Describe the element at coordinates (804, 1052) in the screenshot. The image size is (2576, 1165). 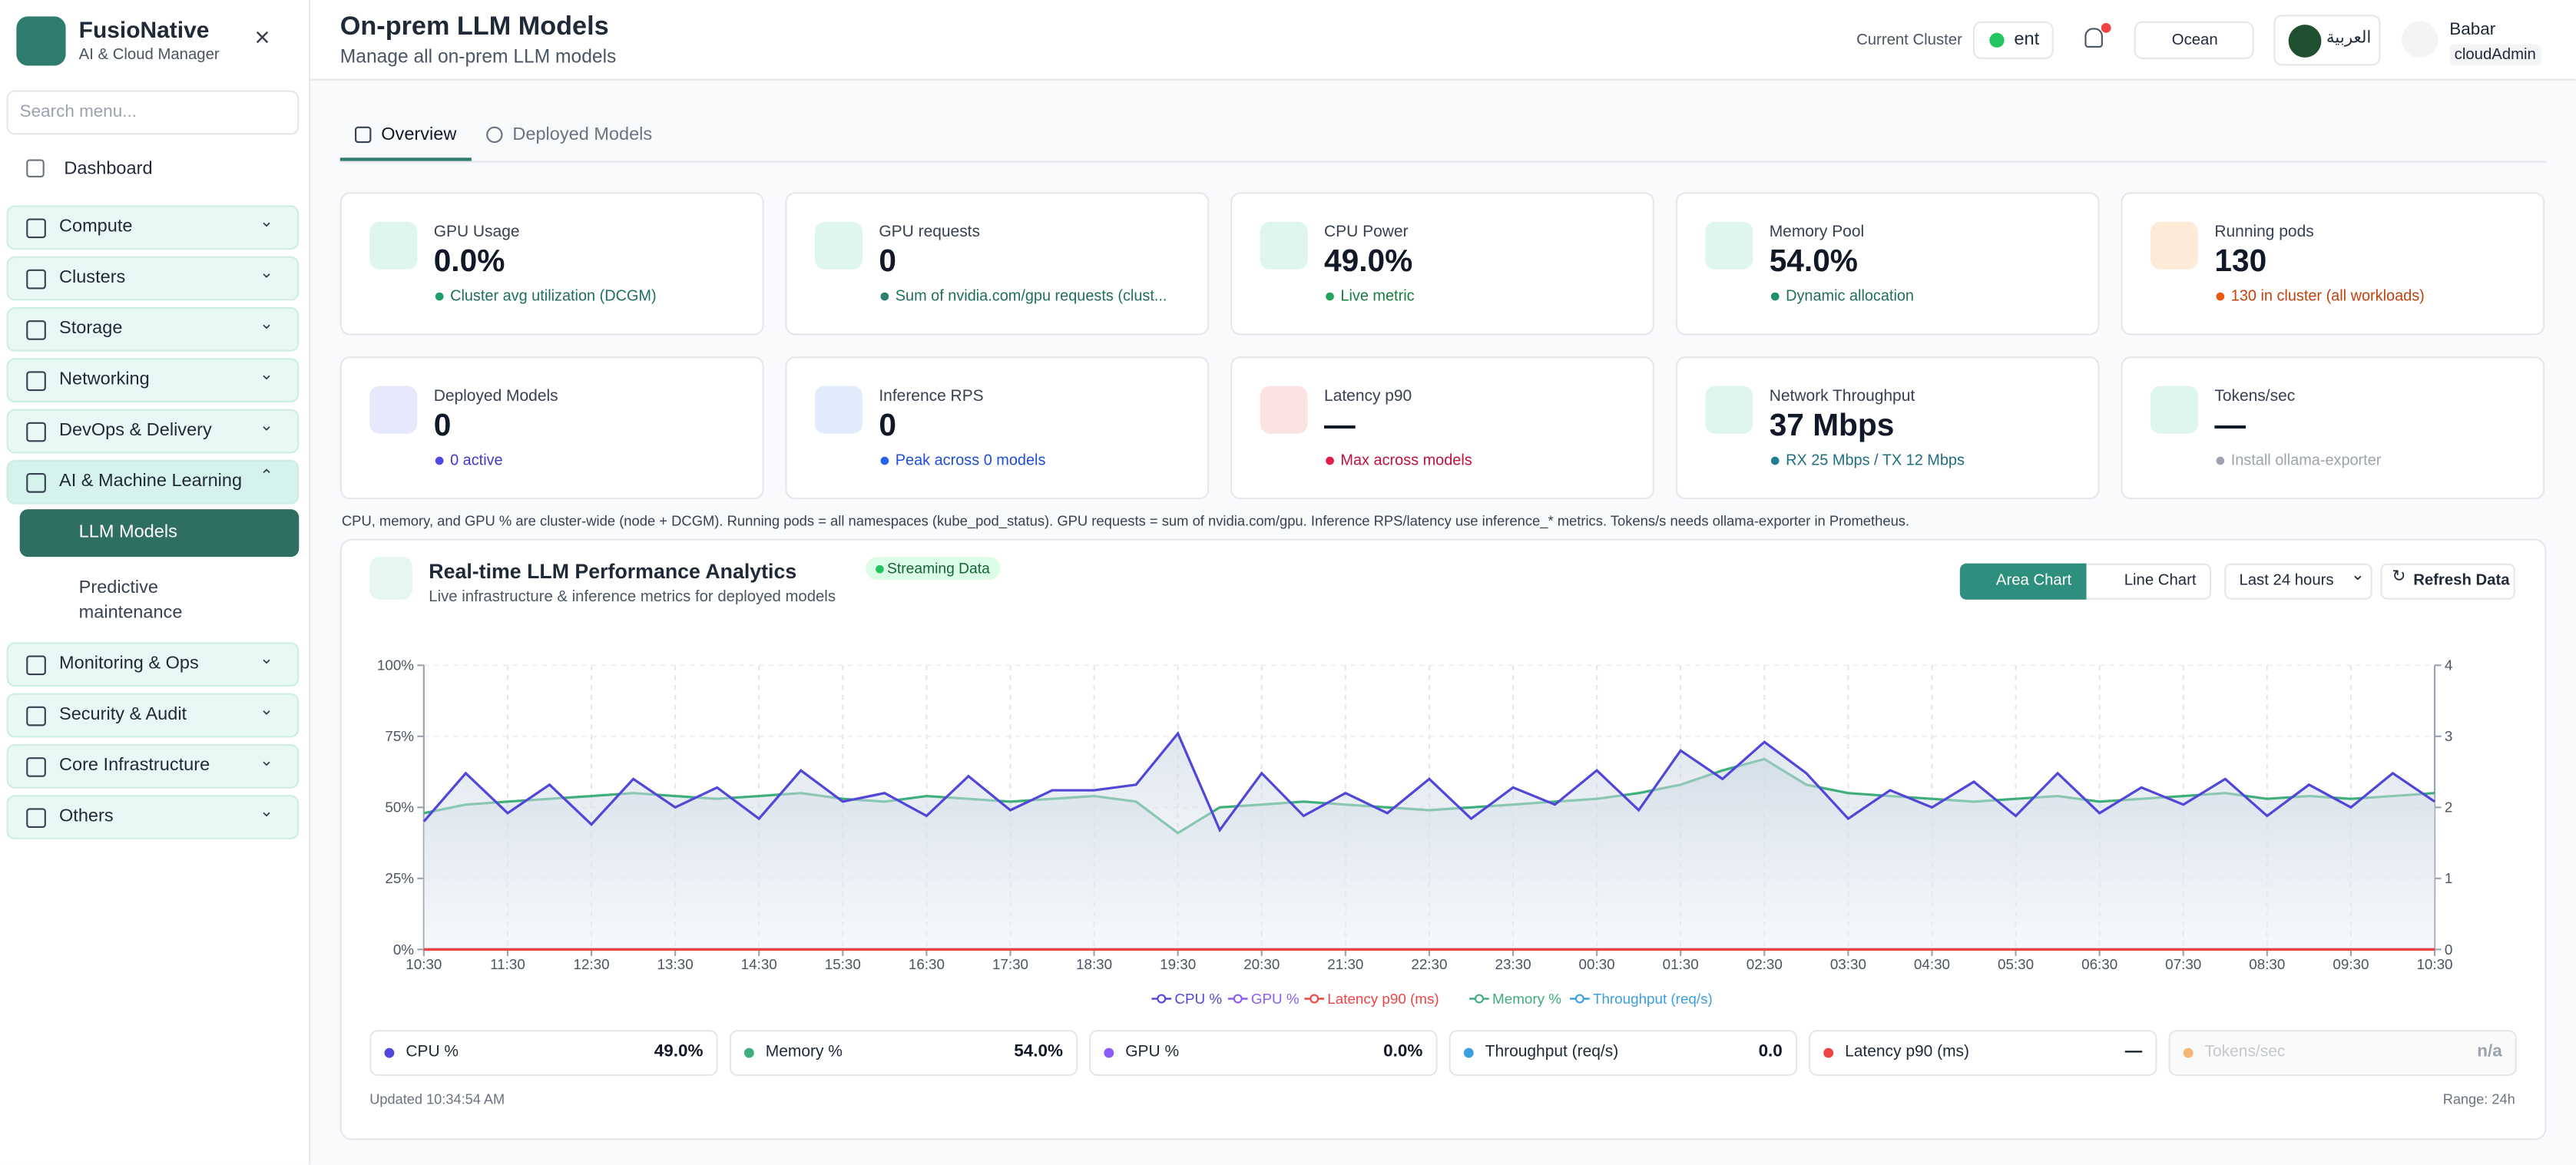
I see `summary-label: Memory %` at that location.